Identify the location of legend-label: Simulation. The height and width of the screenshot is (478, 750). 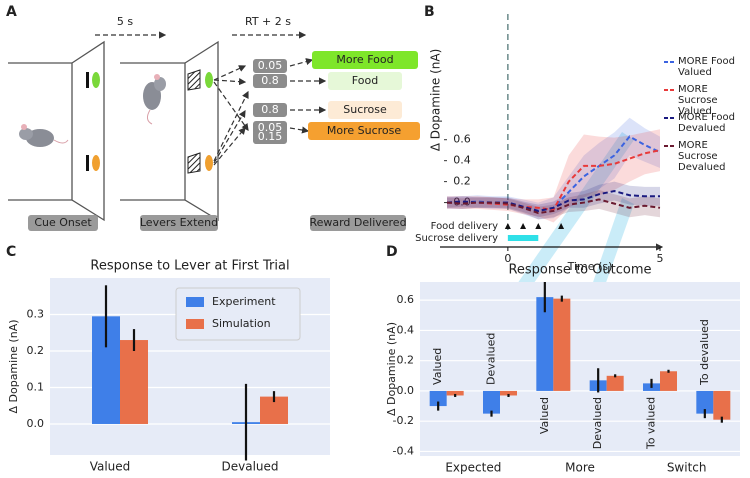
(241, 323).